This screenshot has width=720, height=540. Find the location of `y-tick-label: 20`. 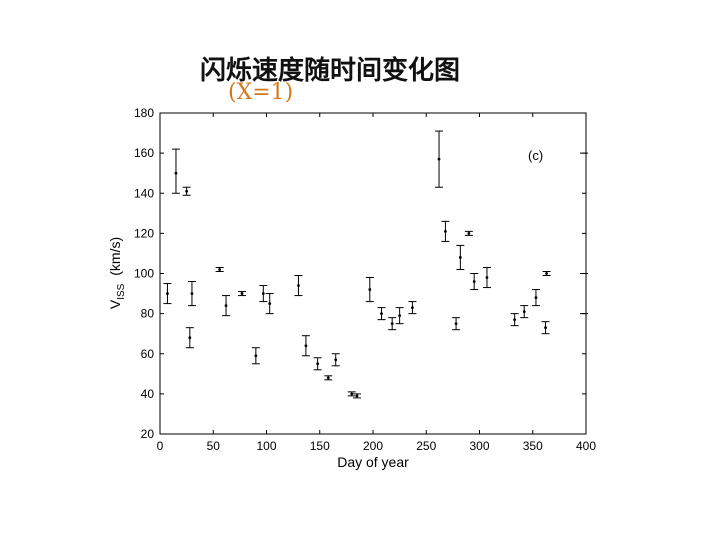

y-tick-label: 20 is located at coordinates (148, 434).